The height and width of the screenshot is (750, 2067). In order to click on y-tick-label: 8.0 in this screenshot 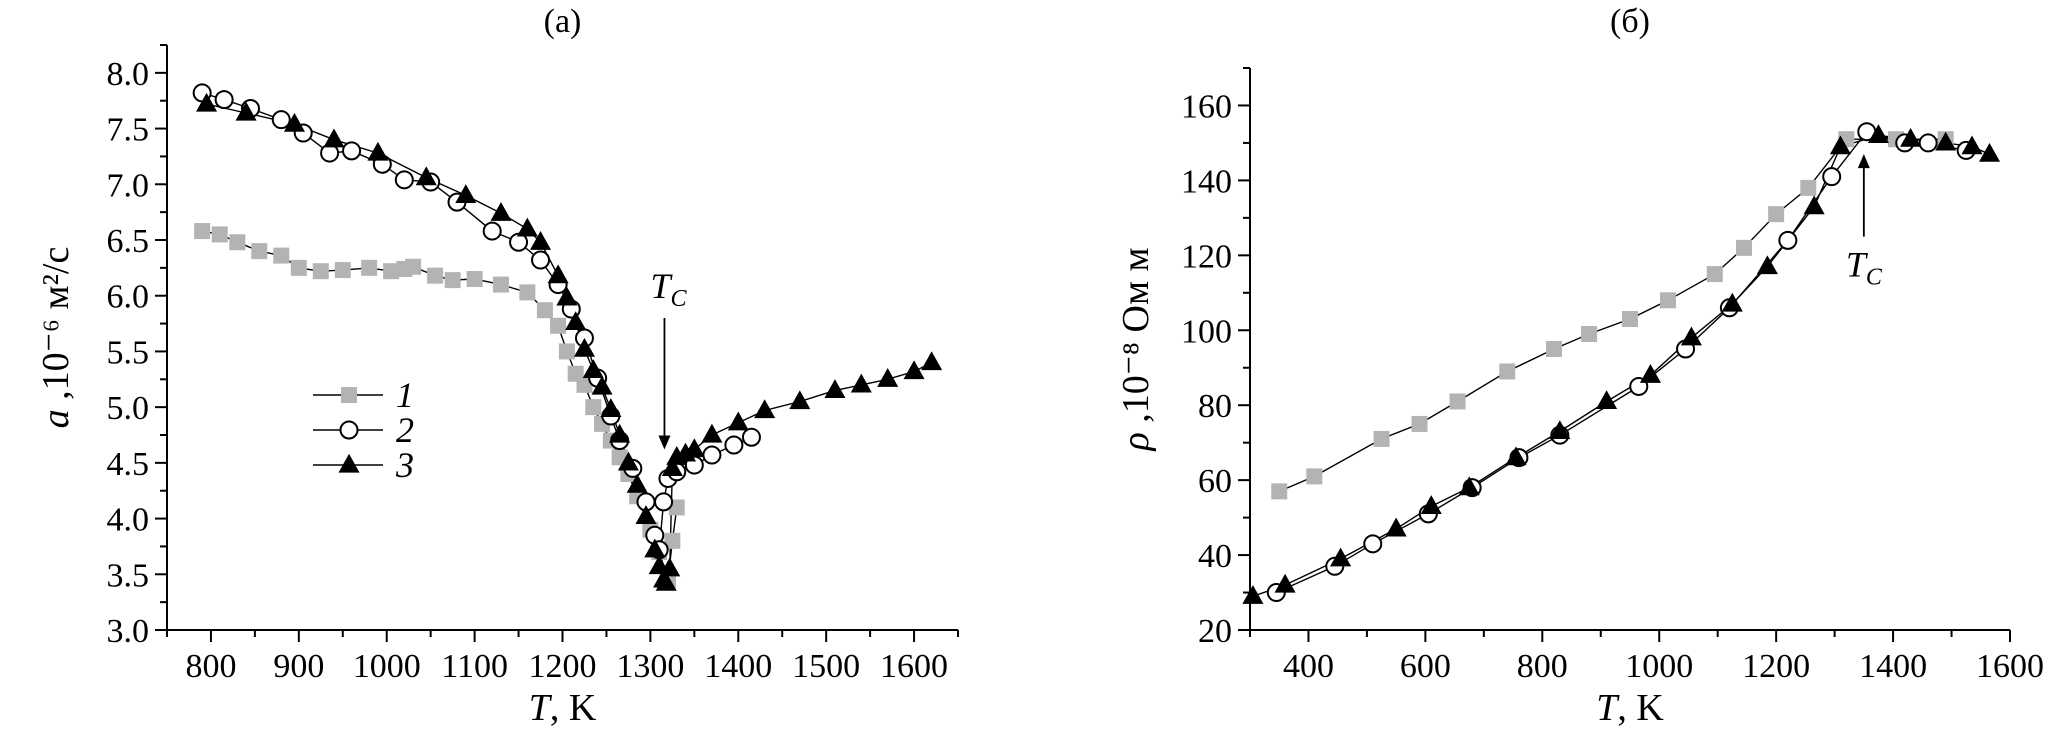, I will do `click(128, 74)`.